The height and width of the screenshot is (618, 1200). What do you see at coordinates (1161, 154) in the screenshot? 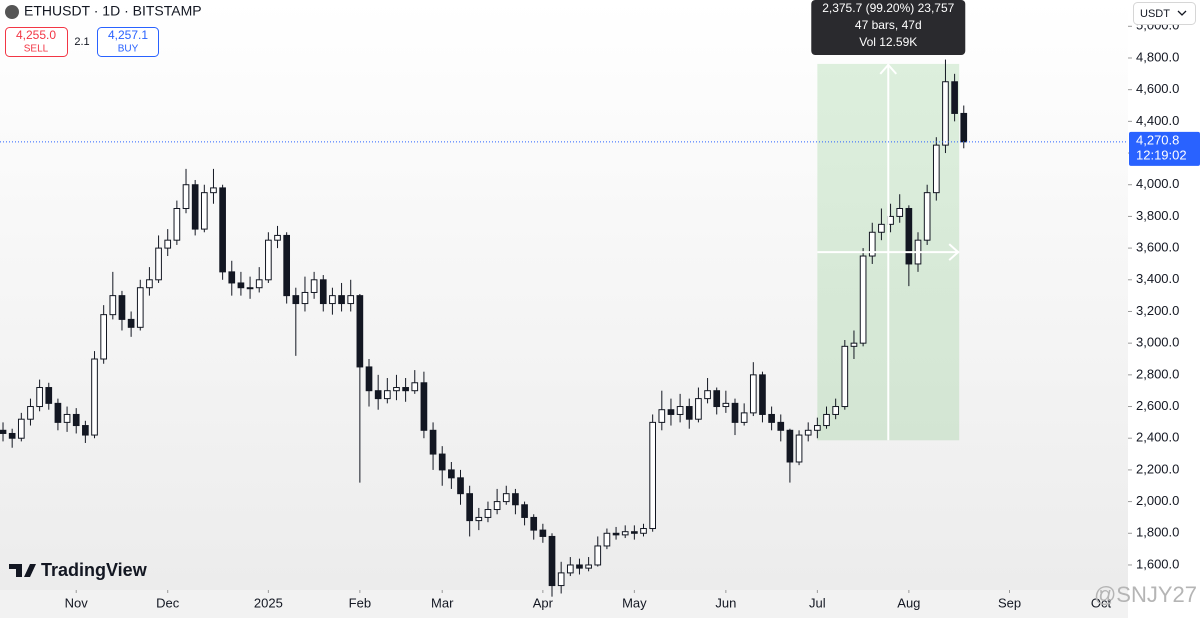
I see `countdown: 12:19:02` at bounding box center [1161, 154].